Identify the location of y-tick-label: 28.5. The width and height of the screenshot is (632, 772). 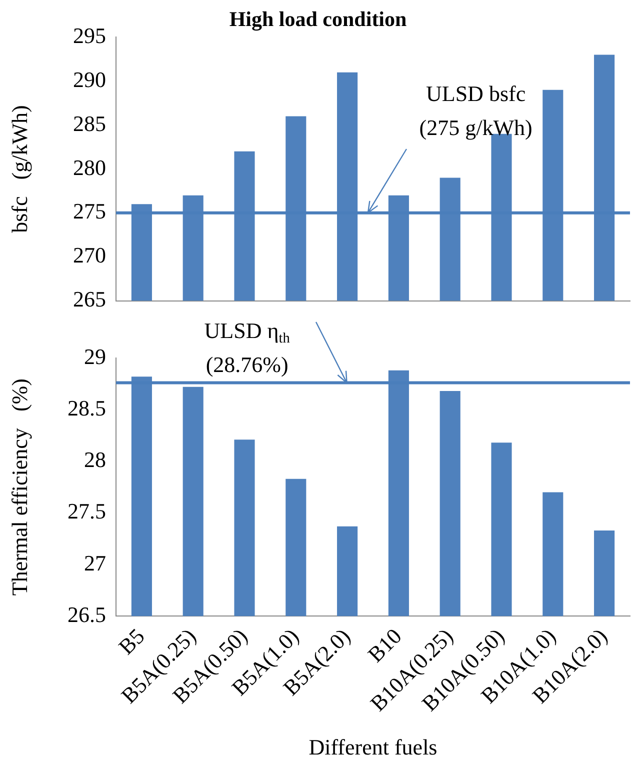
(87, 407).